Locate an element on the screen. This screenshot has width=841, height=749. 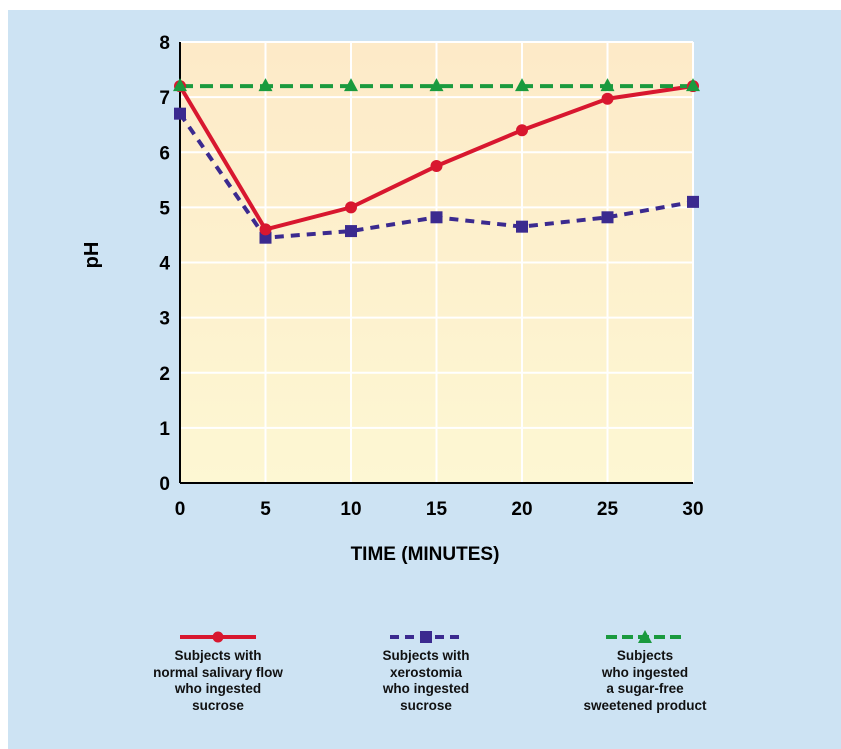
legend-swatch-sugar-free is located at coordinates (645, 636).